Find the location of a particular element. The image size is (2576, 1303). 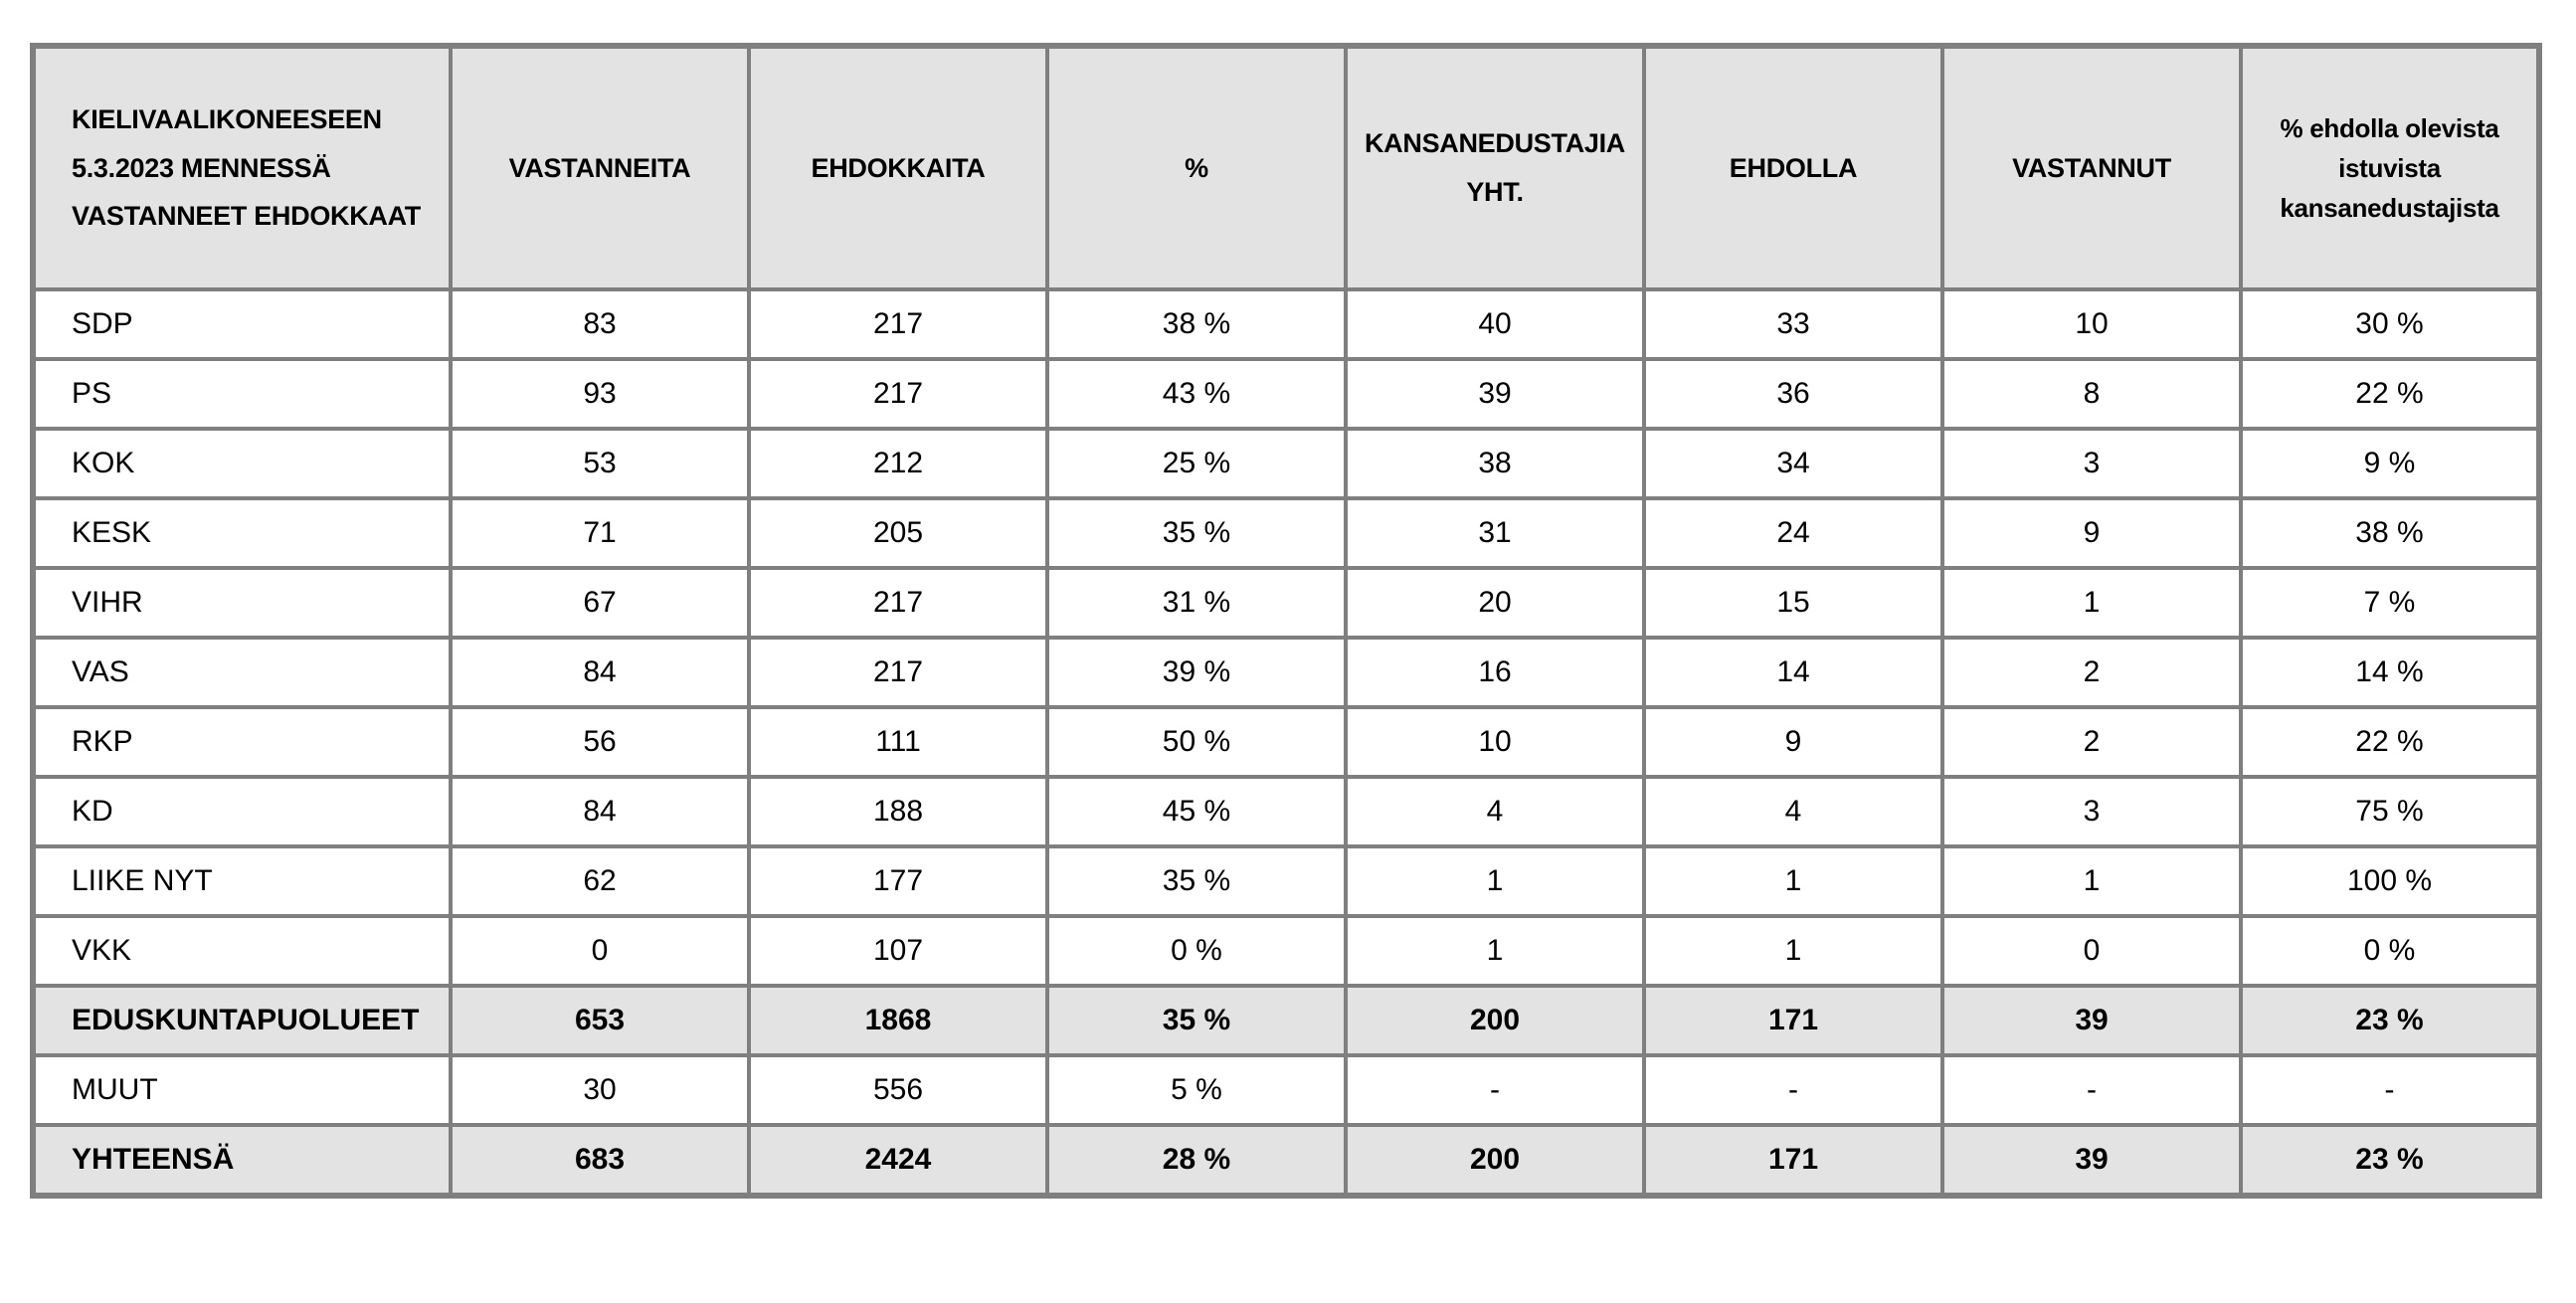

cell-value: 43 % is located at coordinates (1196, 394).